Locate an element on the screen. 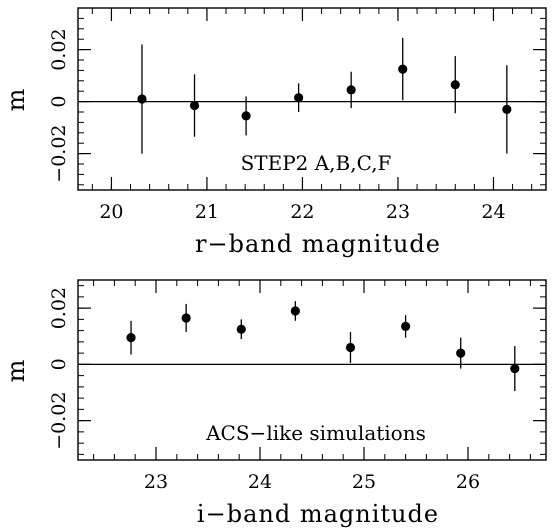  x-axis-label: r−band magnitude is located at coordinates (318, 244).